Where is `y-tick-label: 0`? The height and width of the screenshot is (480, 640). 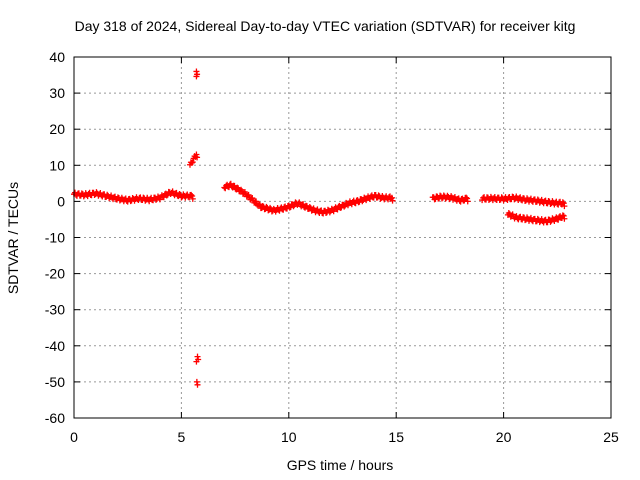 y-tick-label: 0 is located at coordinates (61, 201).